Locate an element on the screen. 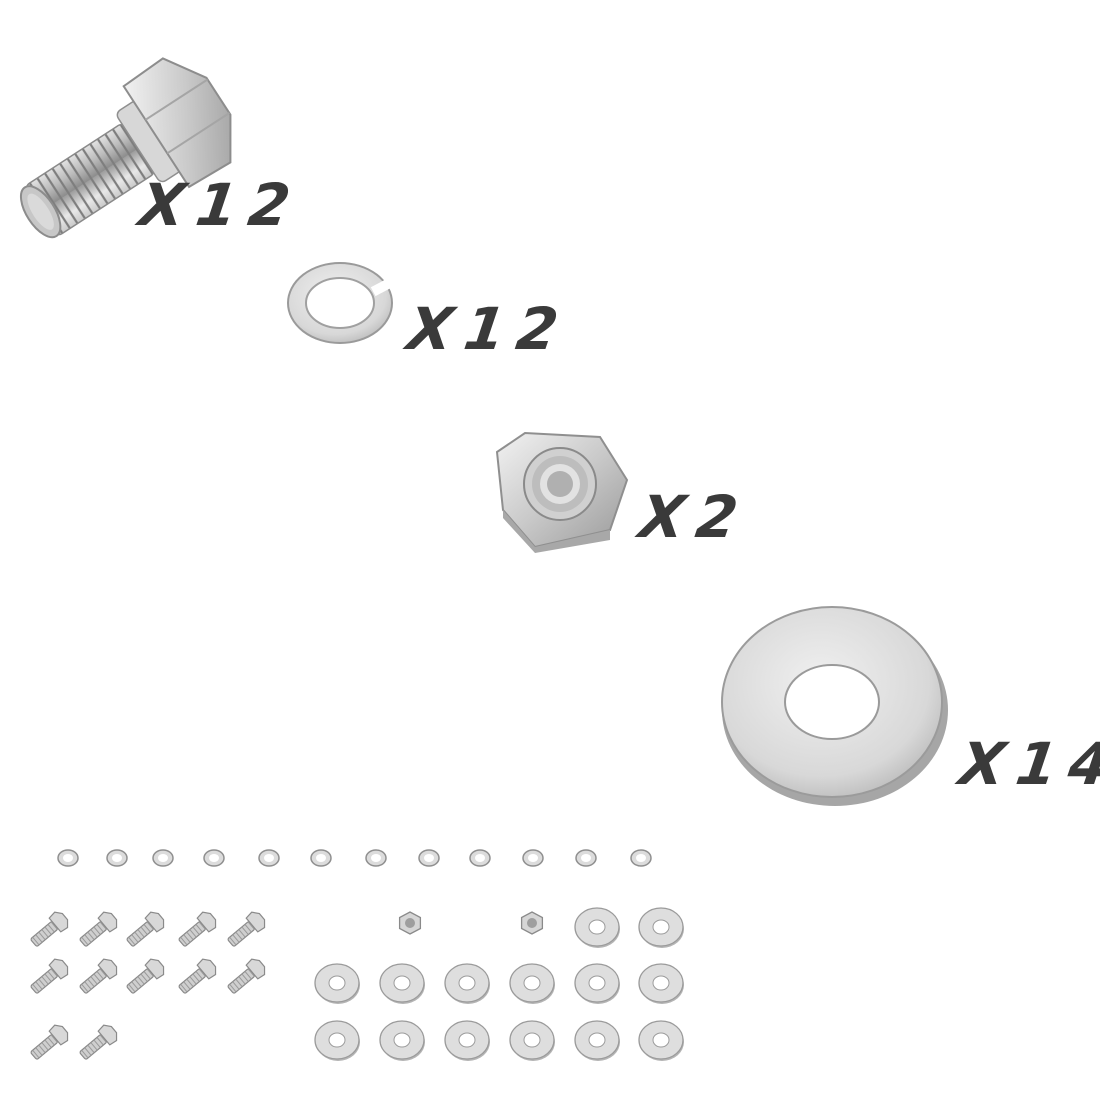  flat-washer-image is located at coordinates (834, 706).